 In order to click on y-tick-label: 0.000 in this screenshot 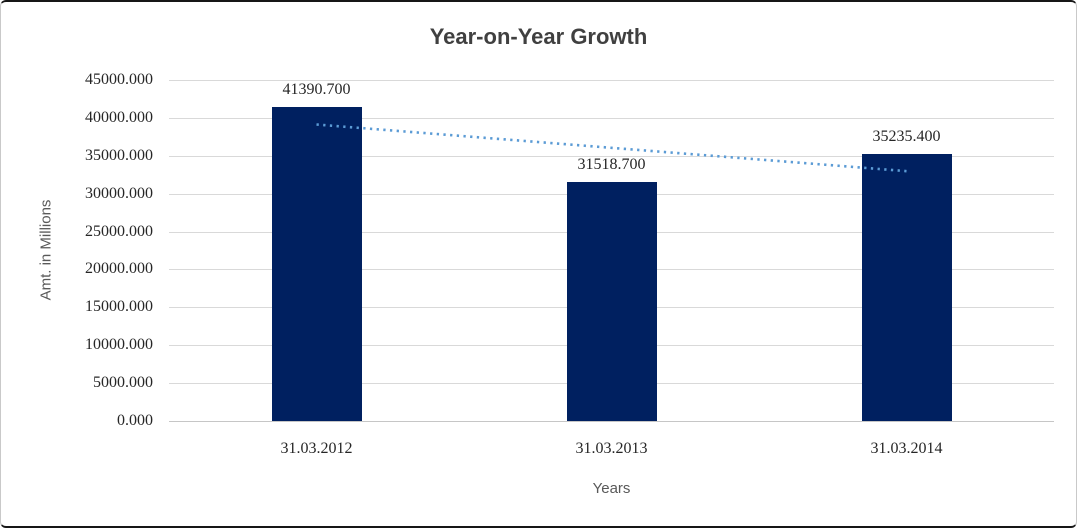, I will do `click(135, 420)`.